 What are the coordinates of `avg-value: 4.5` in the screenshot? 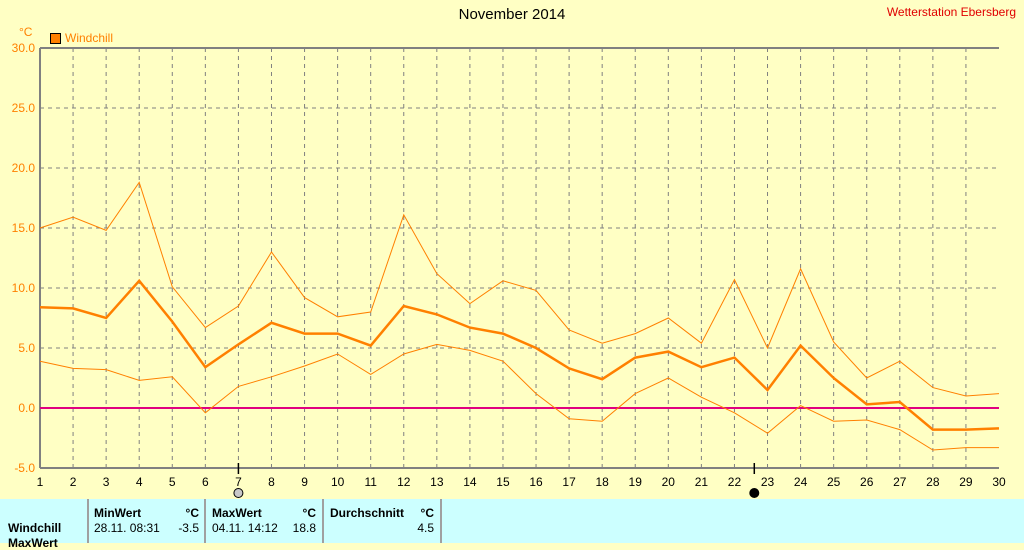 It's located at (425, 528).